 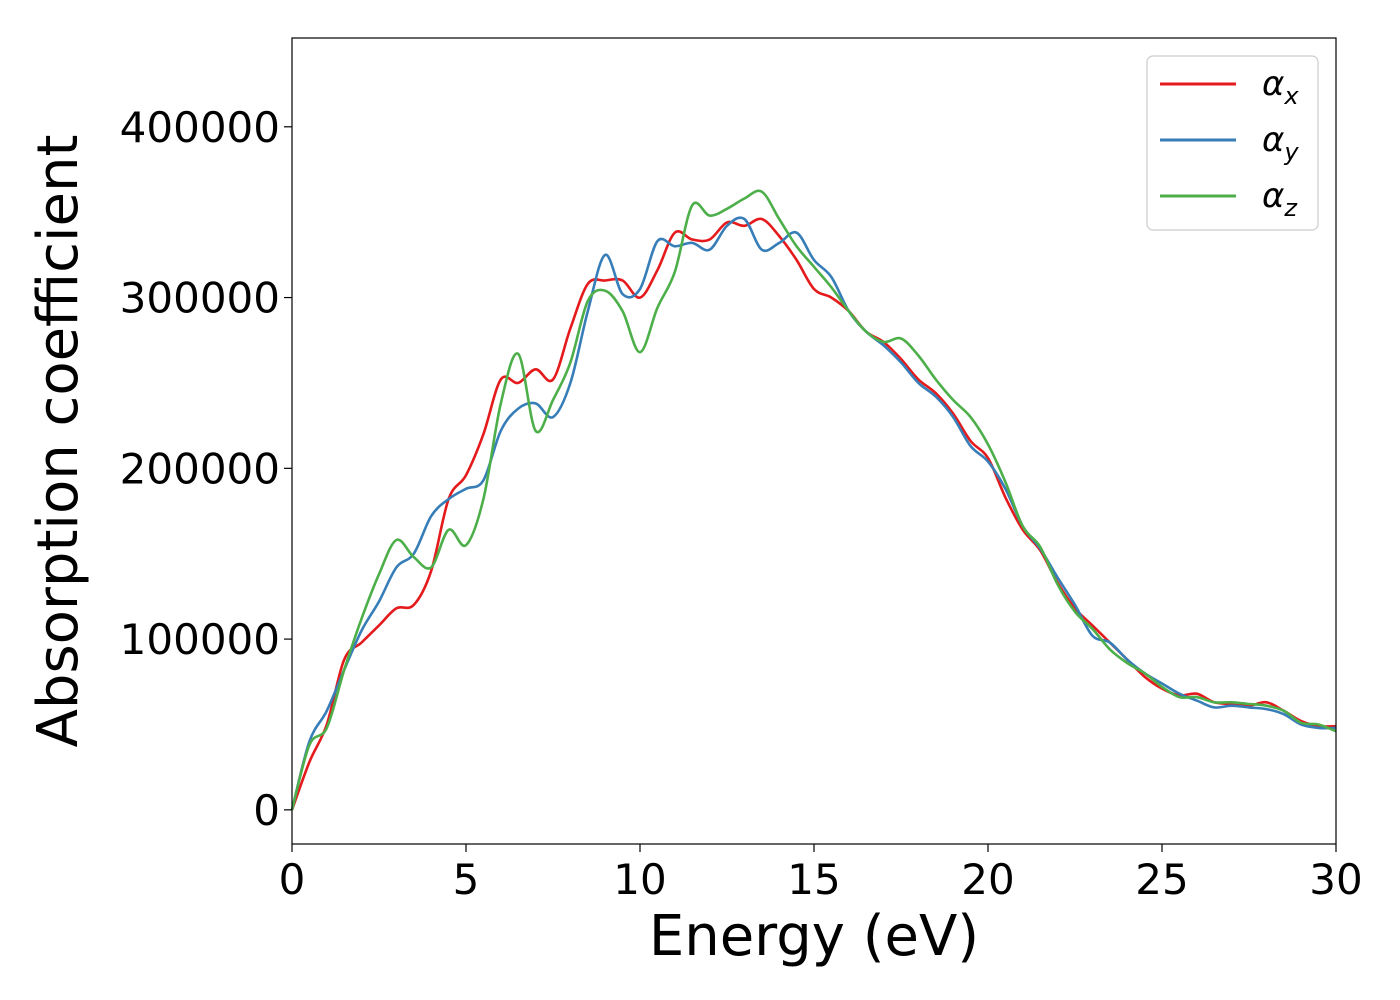 What do you see at coordinates (1161, 879) in the screenshot?
I see `x-tick-label: 25` at bounding box center [1161, 879].